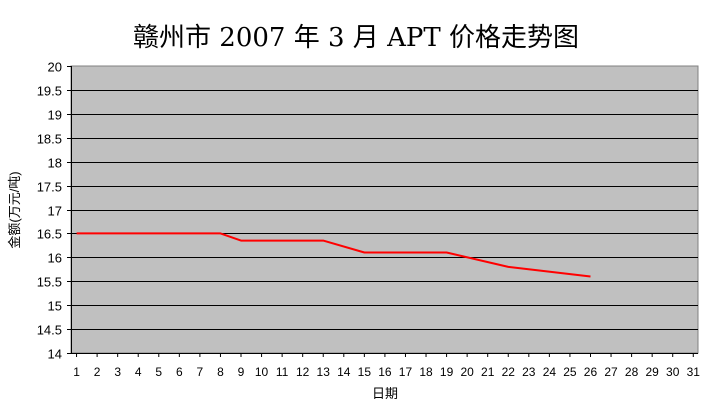 The image size is (711, 414). Describe the element at coordinates (55, 115) in the screenshot. I see `y-tick-label: 19` at that location.